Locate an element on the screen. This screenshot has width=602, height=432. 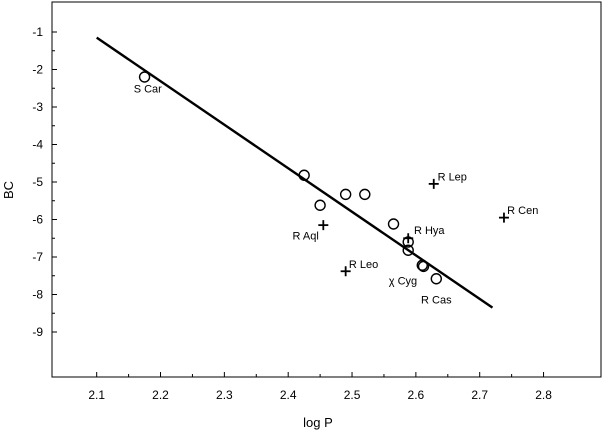
star-label: S Car is located at coordinates (148, 89).